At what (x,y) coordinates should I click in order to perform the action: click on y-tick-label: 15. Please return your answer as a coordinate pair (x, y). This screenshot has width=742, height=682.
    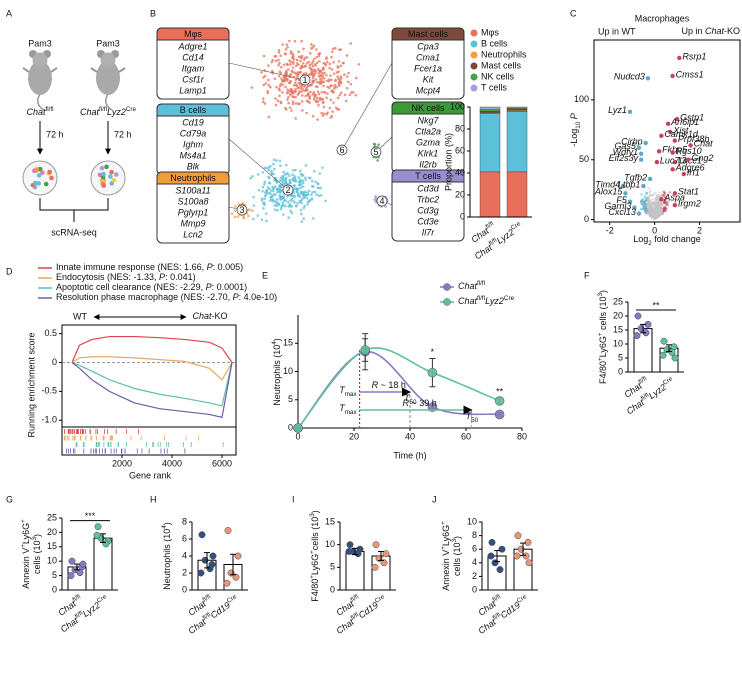
    Looking at the image, I should click on (52, 546).